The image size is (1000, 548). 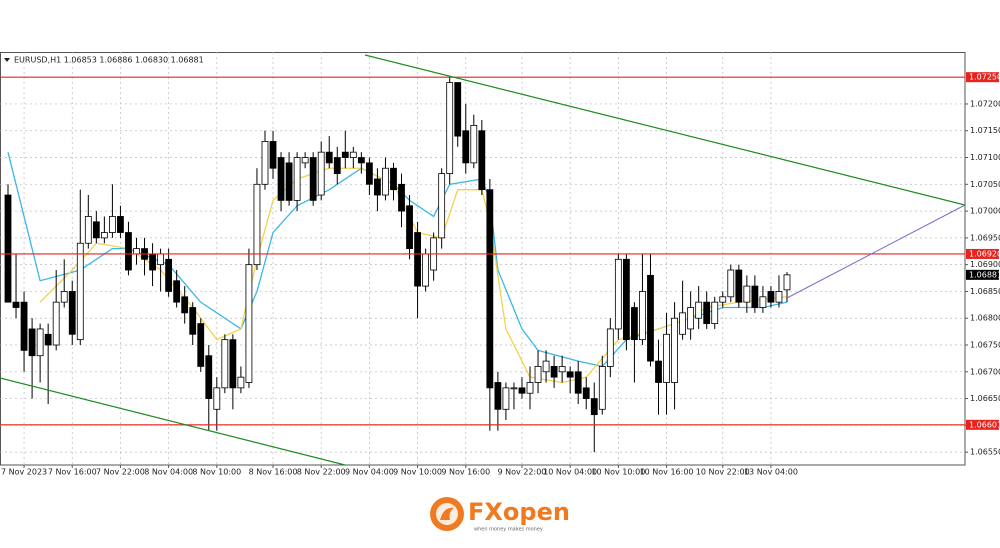 What do you see at coordinates (985, 452) in the screenshot?
I see `y-tick-label: 1.06550` at bounding box center [985, 452].